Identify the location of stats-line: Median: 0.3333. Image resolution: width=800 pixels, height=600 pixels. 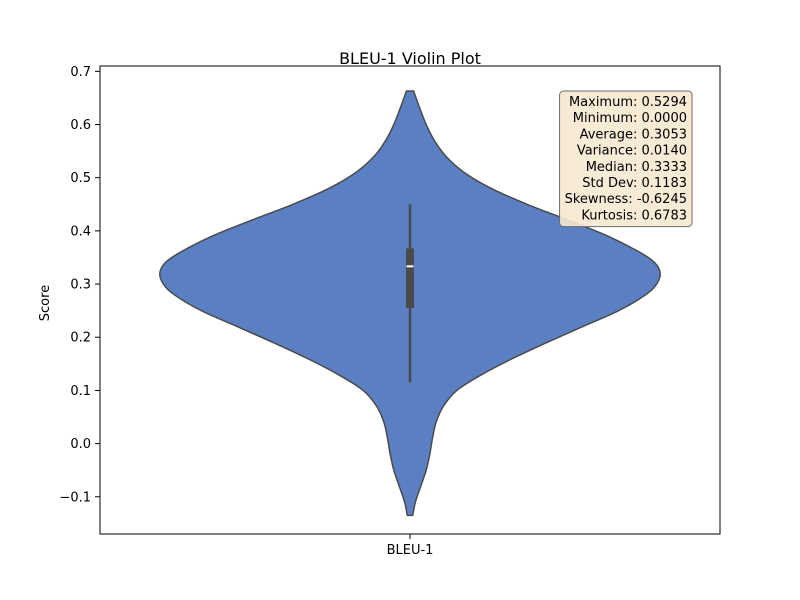
(636, 167).